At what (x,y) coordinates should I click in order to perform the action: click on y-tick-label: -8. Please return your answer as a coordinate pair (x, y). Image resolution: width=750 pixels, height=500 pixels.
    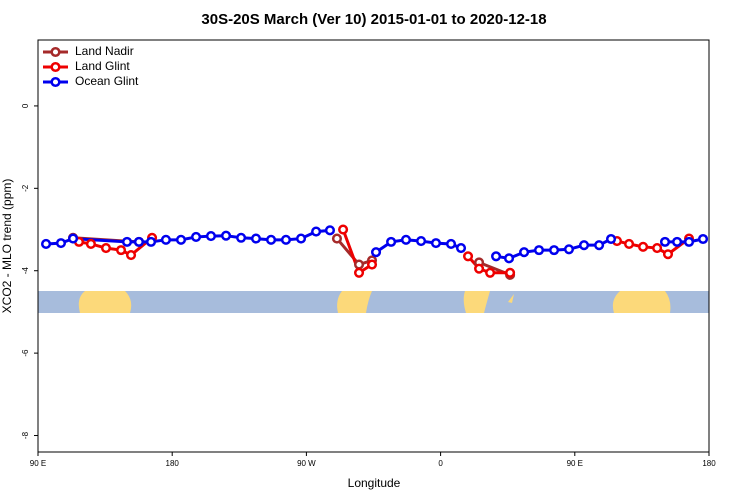
    Looking at the image, I should click on (25, 435).